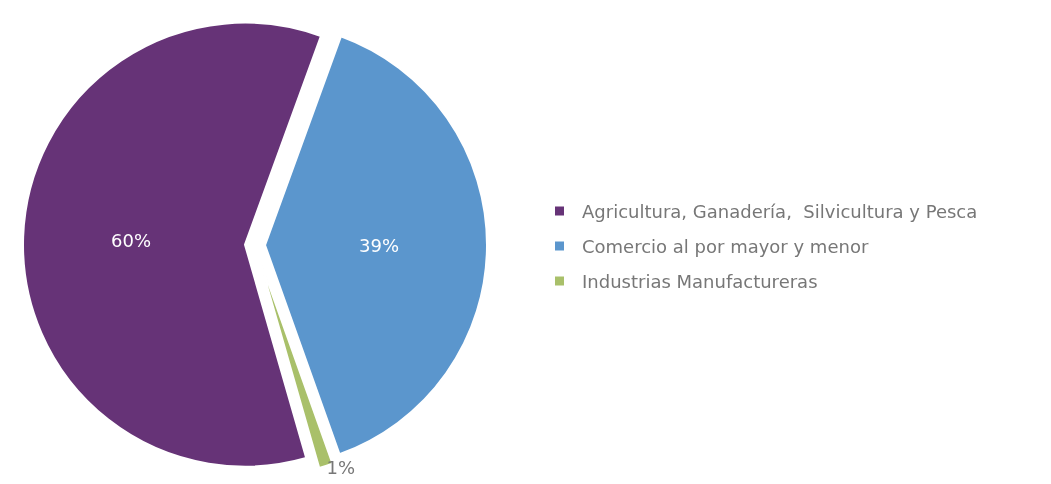  Describe the element at coordinates (341, 468) in the screenshot. I see `data-label: 1%` at that location.